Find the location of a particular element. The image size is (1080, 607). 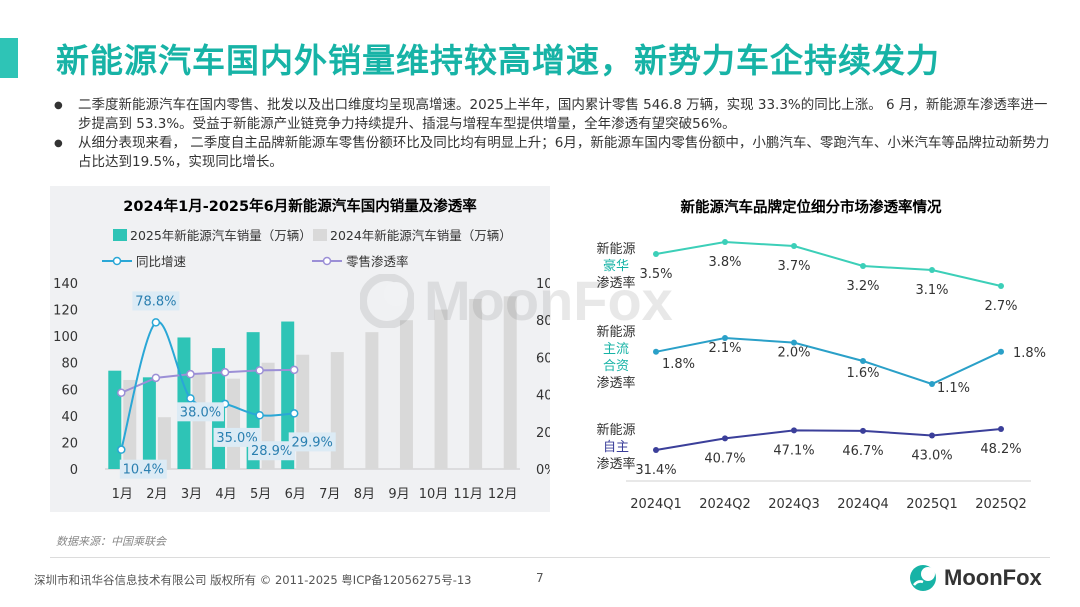

luxury-series-label: 豪华 is located at coordinates (616, 266).